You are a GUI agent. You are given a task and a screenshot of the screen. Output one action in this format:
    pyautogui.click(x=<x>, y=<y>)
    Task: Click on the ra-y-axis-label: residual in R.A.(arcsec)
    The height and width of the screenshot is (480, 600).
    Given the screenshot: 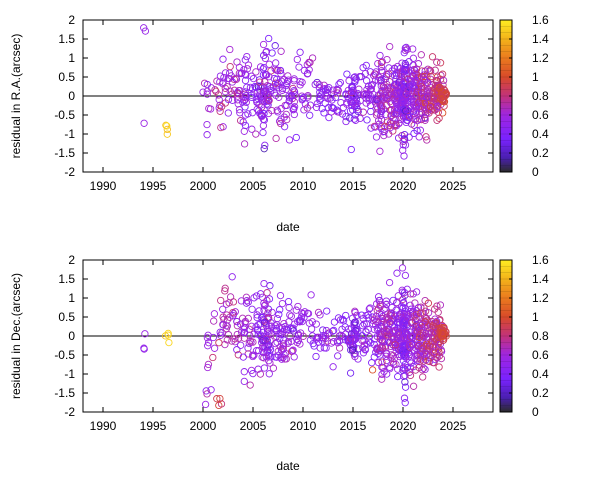 What is the action you would take?
    pyautogui.click(x=16, y=96)
    